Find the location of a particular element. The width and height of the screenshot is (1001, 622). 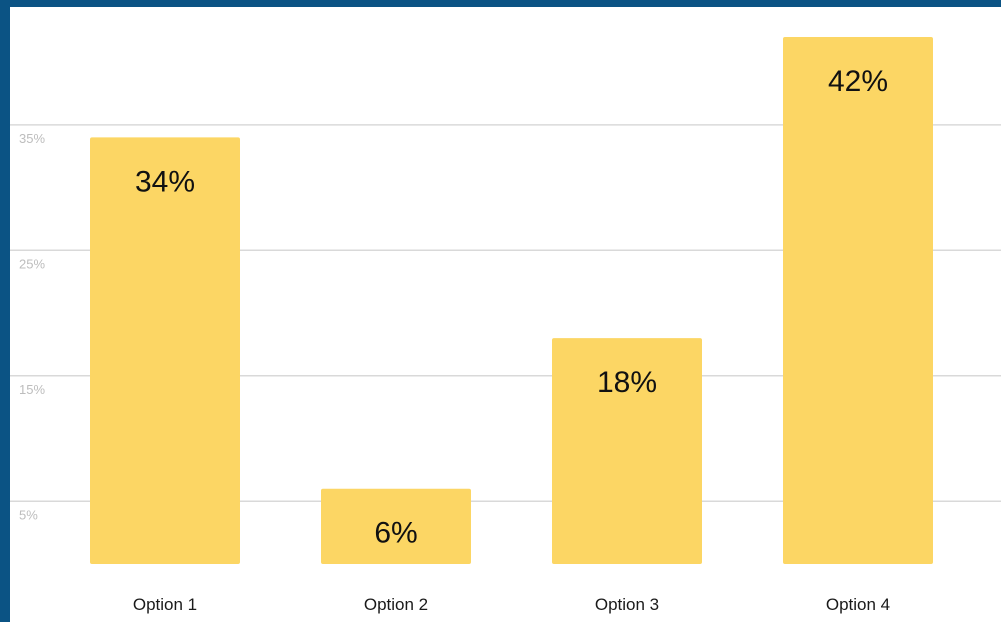

category-label-1: Option 1 is located at coordinates (165, 604).